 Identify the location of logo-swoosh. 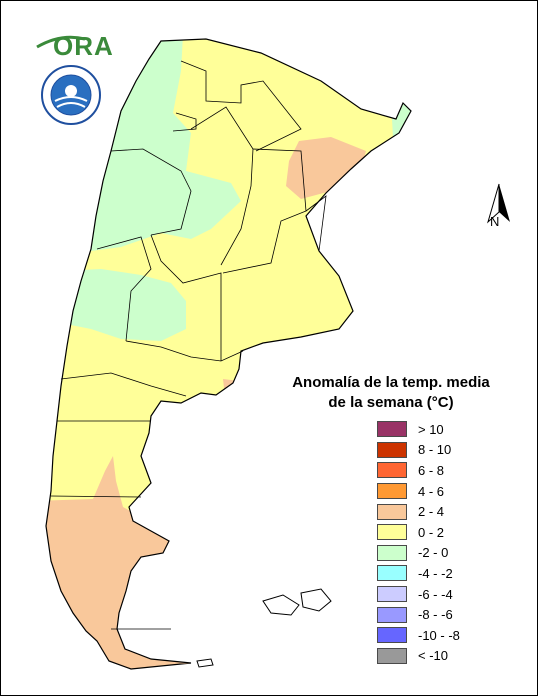
(61, 42).